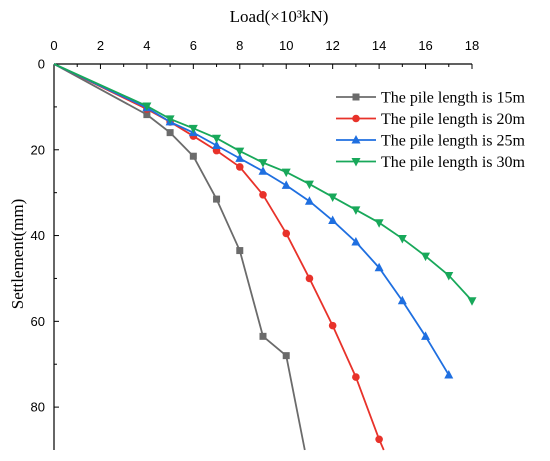 The width and height of the screenshot is (550, 461). I want to click on legend-item: The pile length is 25m, so click(431, 141).